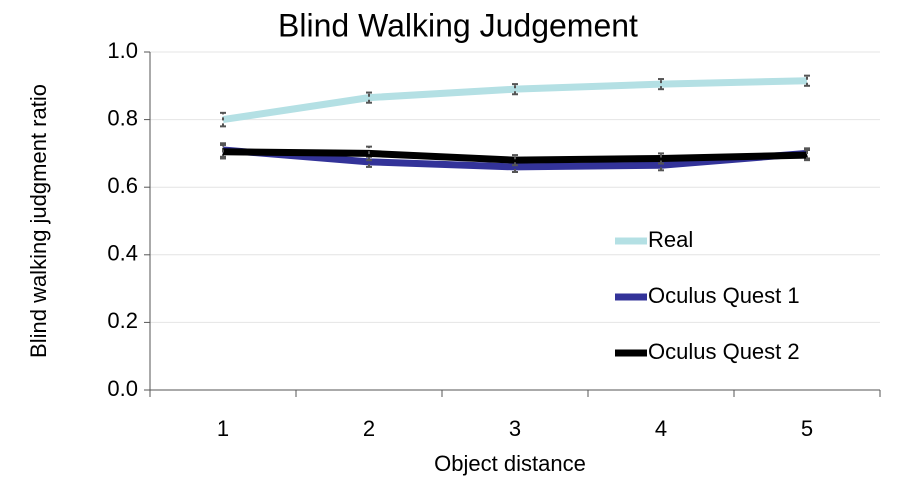 This screenshot has width=914, height=491. Describe the element at coordinates (369, 428) in the screenshot. I see `x-tick-label: 2` at that location.